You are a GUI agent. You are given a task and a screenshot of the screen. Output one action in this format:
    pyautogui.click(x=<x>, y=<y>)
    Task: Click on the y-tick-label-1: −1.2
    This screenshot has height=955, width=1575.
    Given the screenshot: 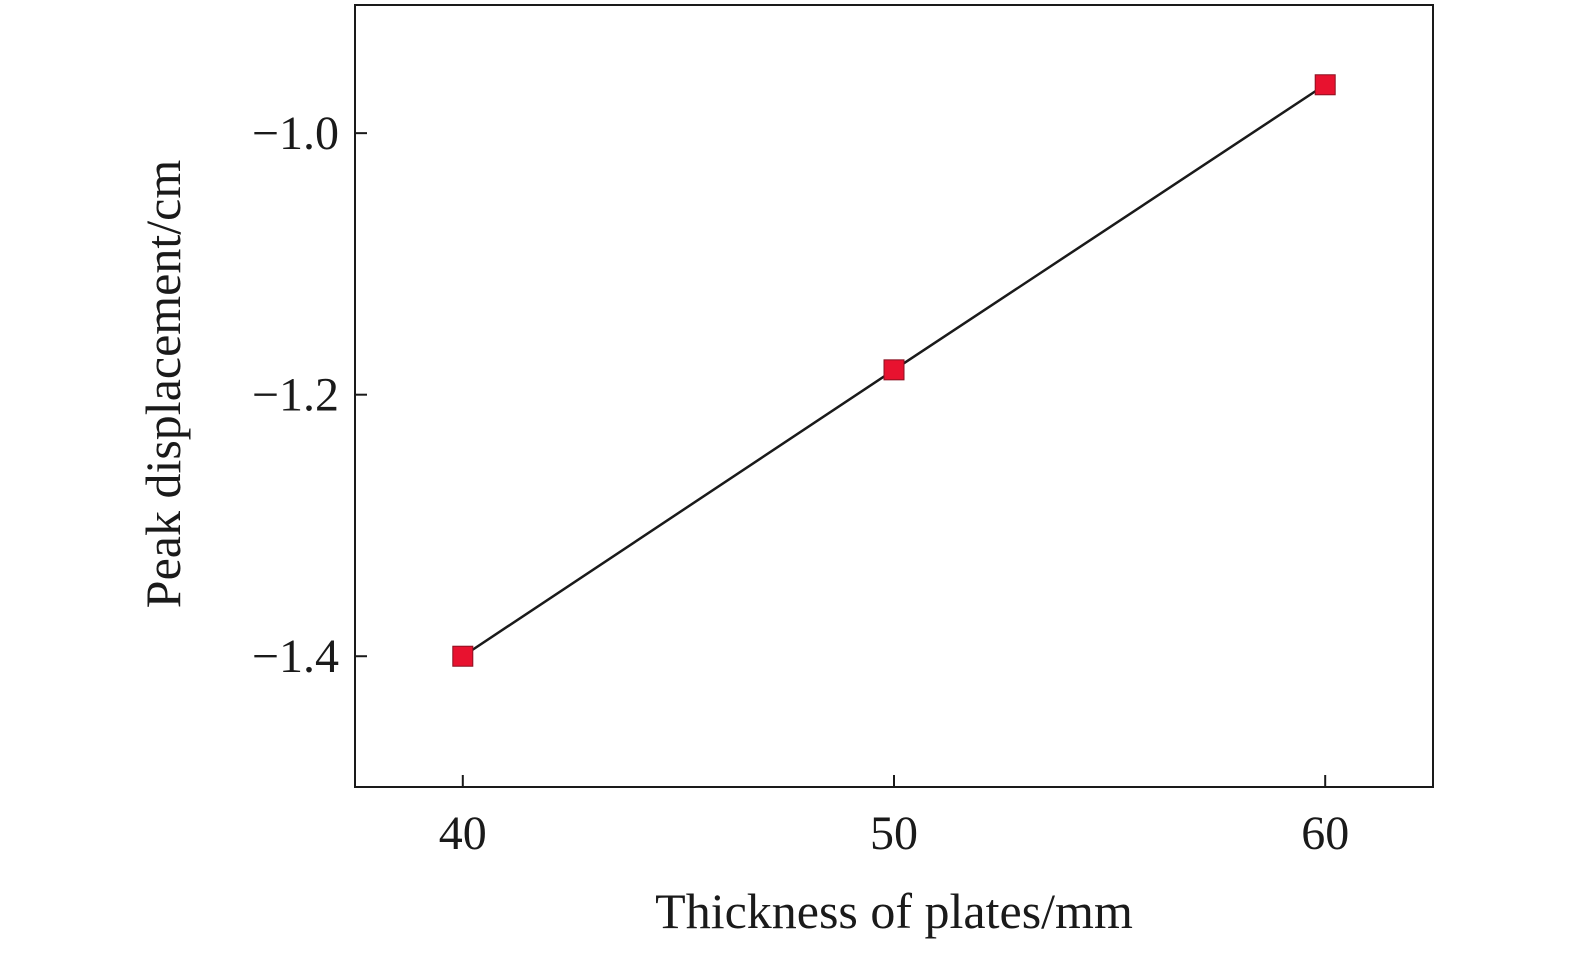 What is the action you would take?
    pyautogui.click(x=295, y=395)
    